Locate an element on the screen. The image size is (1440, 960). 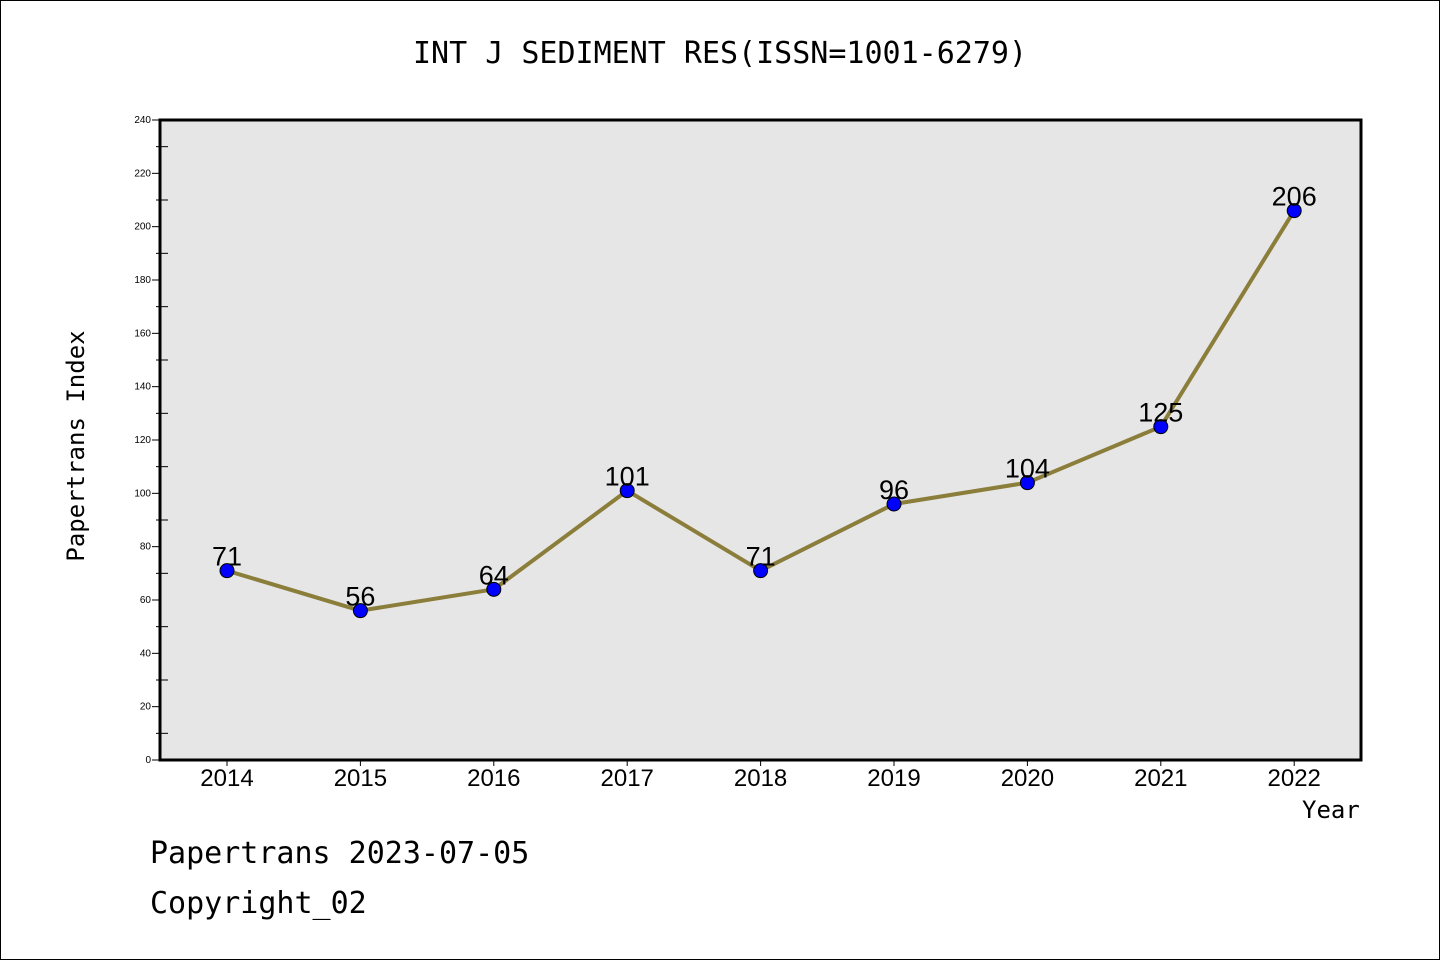
y-tick-label: 240 is located at coordinates (142, 120).